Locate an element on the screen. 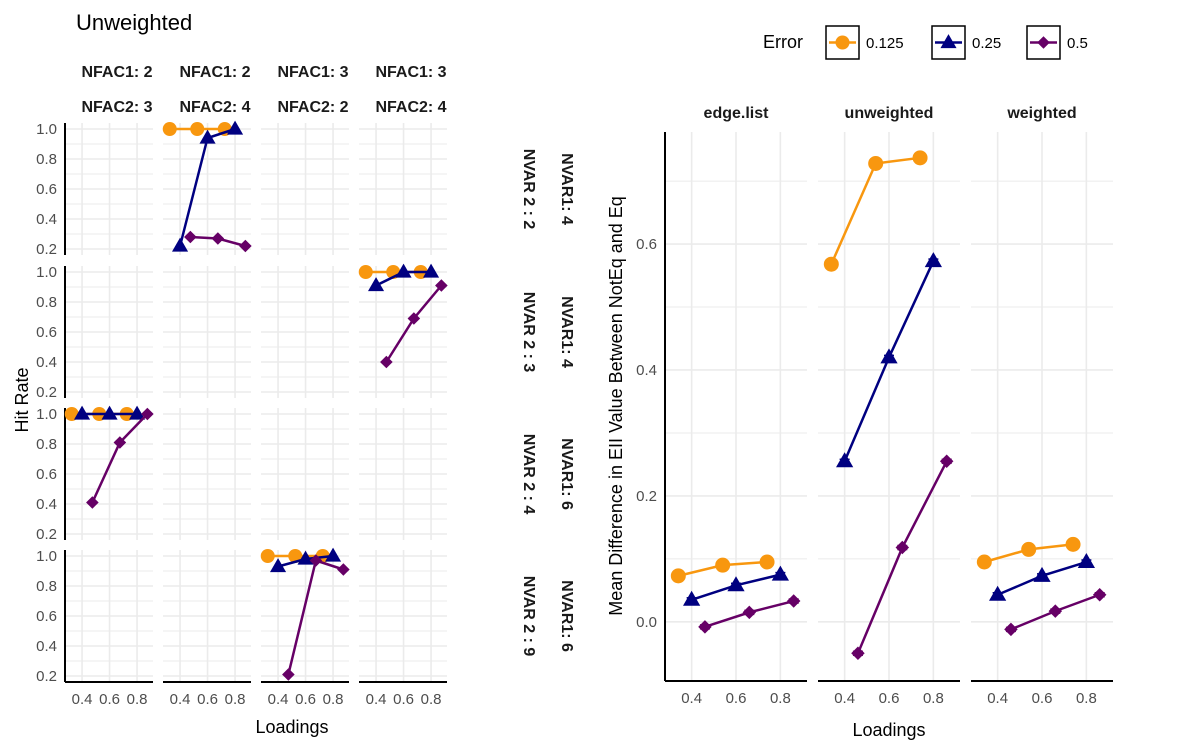  y-tick-label: 0.0 is located at coordinates (646, 622).